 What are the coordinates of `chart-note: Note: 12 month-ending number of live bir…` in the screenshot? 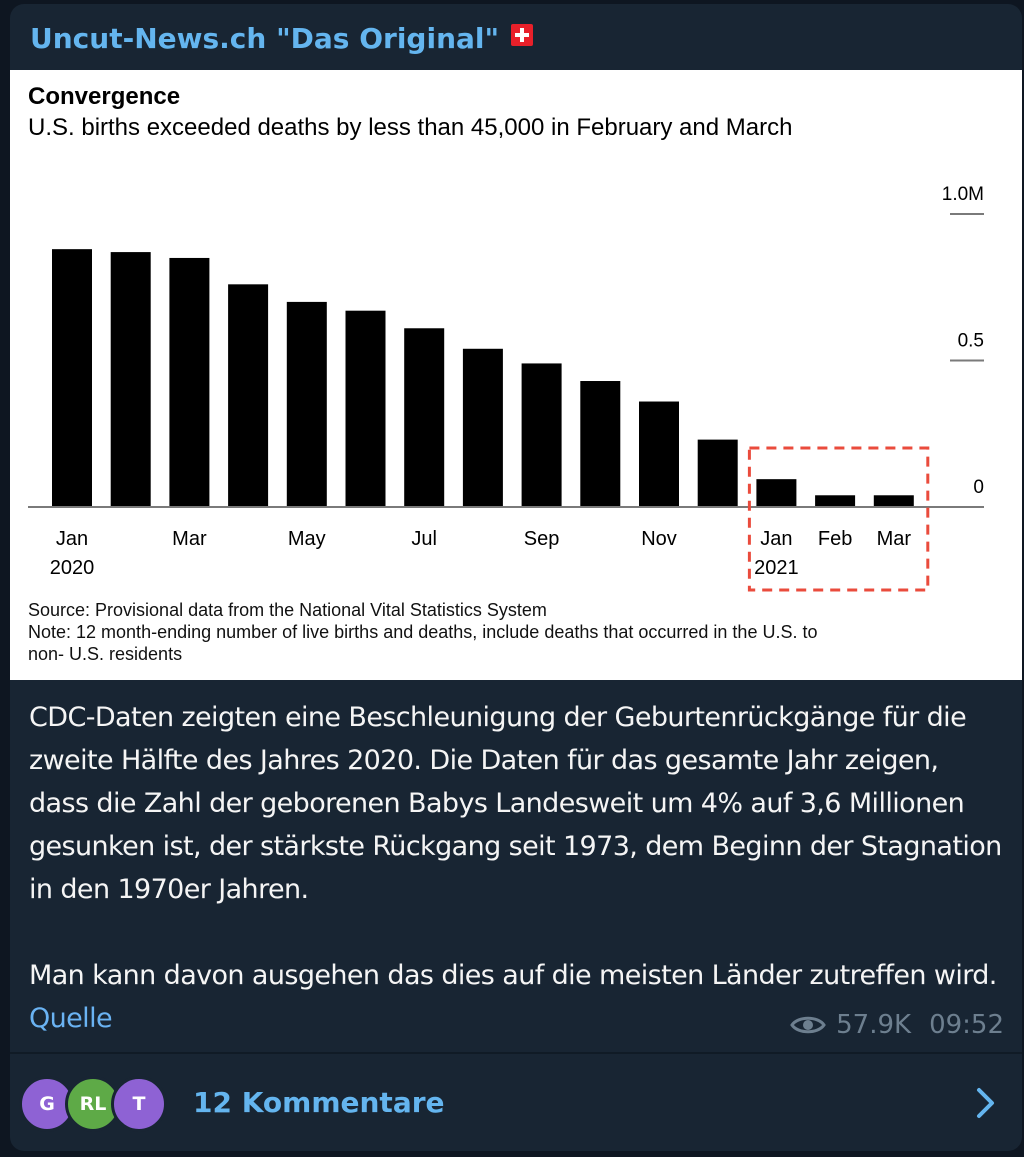 It's located at (422, 632).